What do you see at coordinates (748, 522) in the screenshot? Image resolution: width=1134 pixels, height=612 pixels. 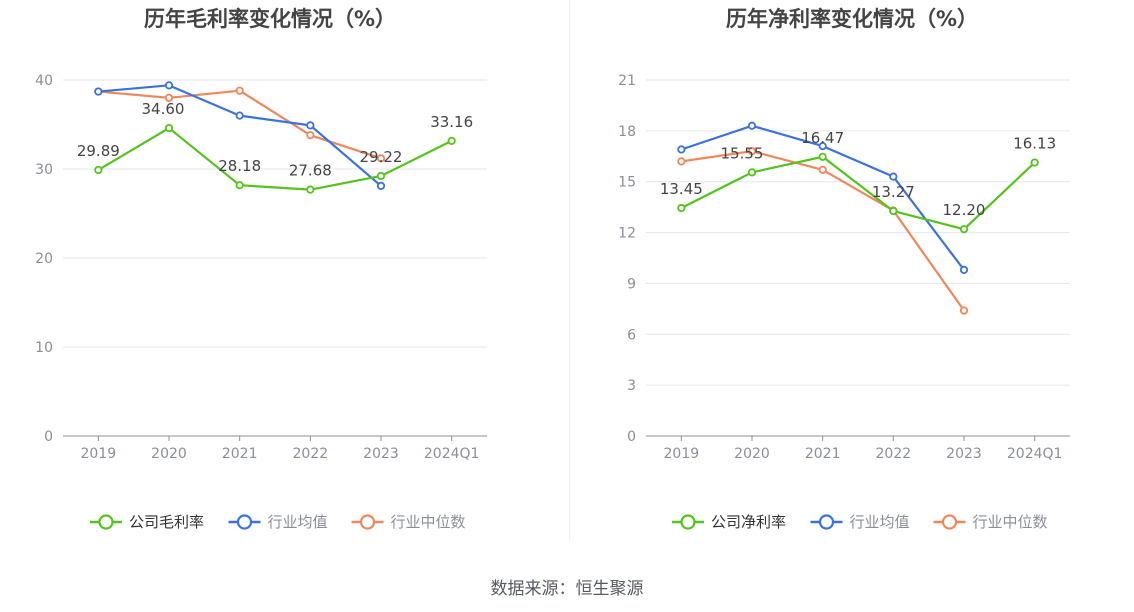 I see `legend-label: 公司净利率` at bounding box center [748, 522].